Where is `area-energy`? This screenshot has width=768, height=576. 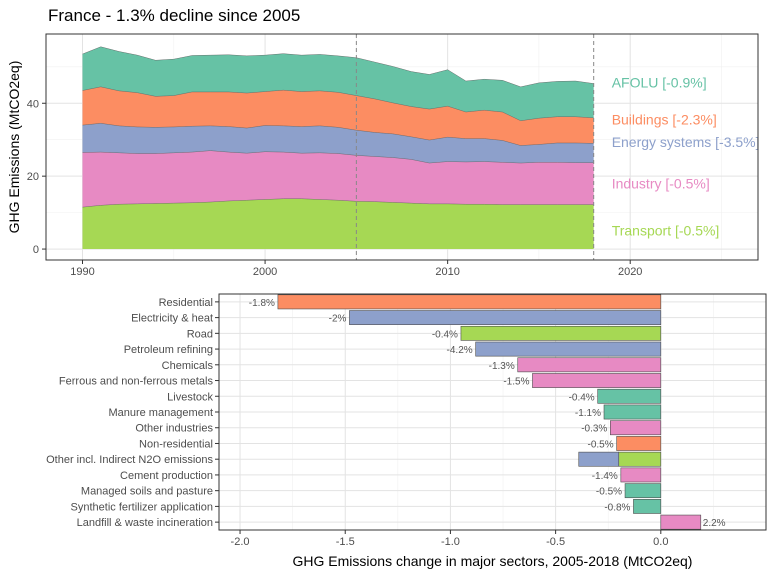 area-energy is located at coordinates (338, 143).